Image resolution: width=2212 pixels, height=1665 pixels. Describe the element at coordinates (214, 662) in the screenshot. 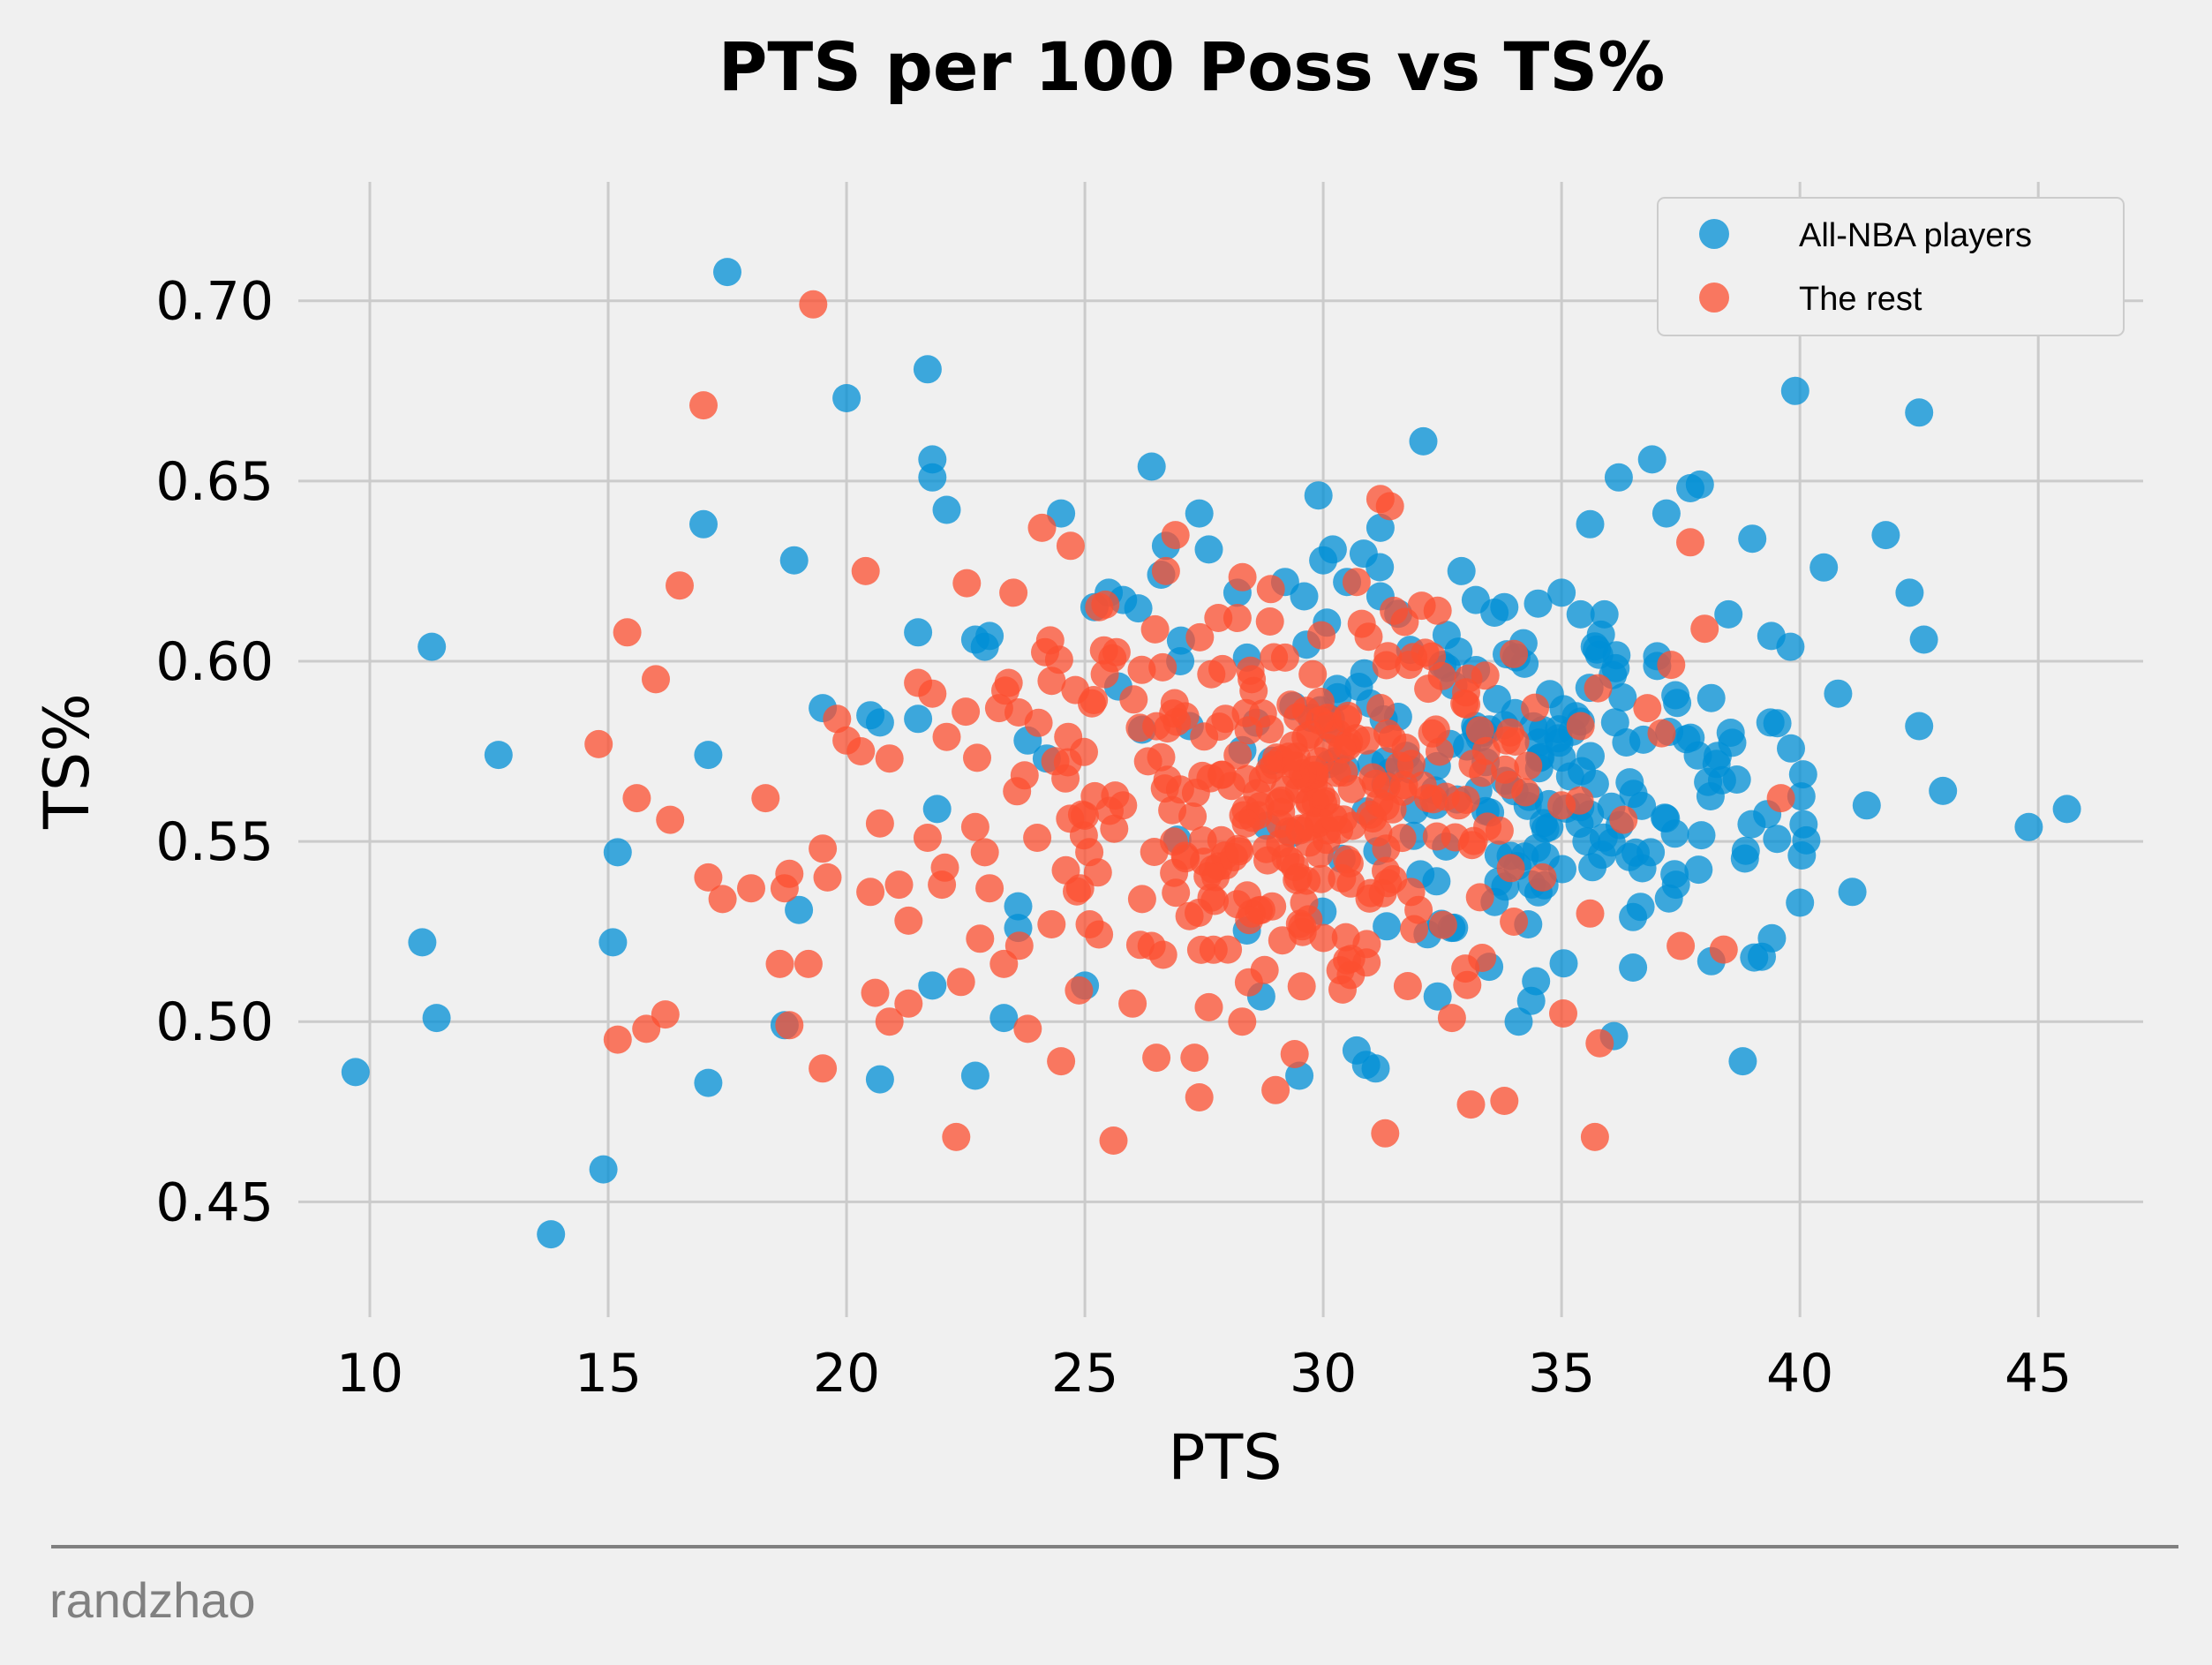

I see `y-tick-label: 0.60` at that location.